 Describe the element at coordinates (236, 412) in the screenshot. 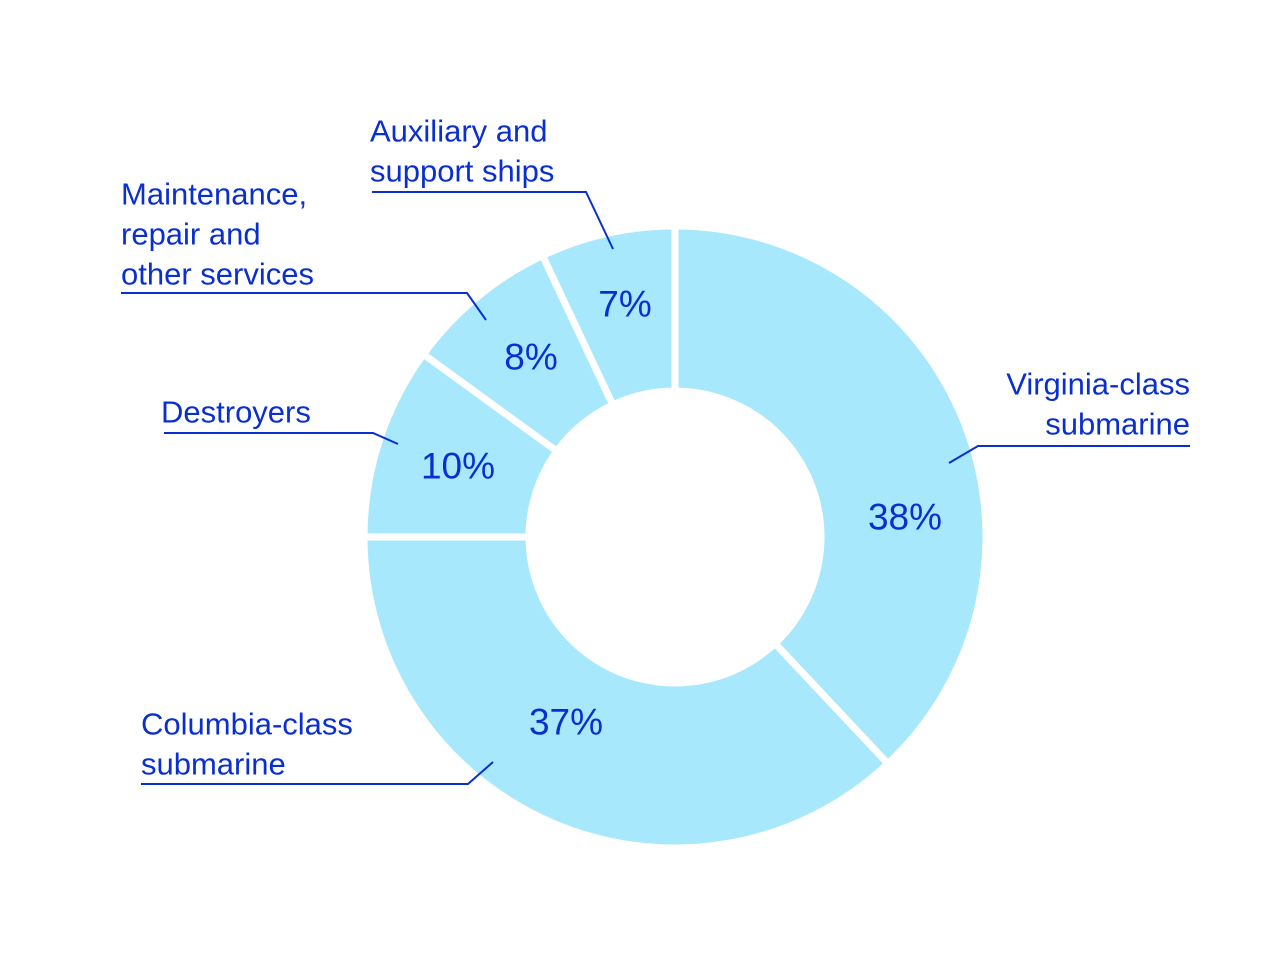

I see `slice-category-label: Destroyers` at that location.